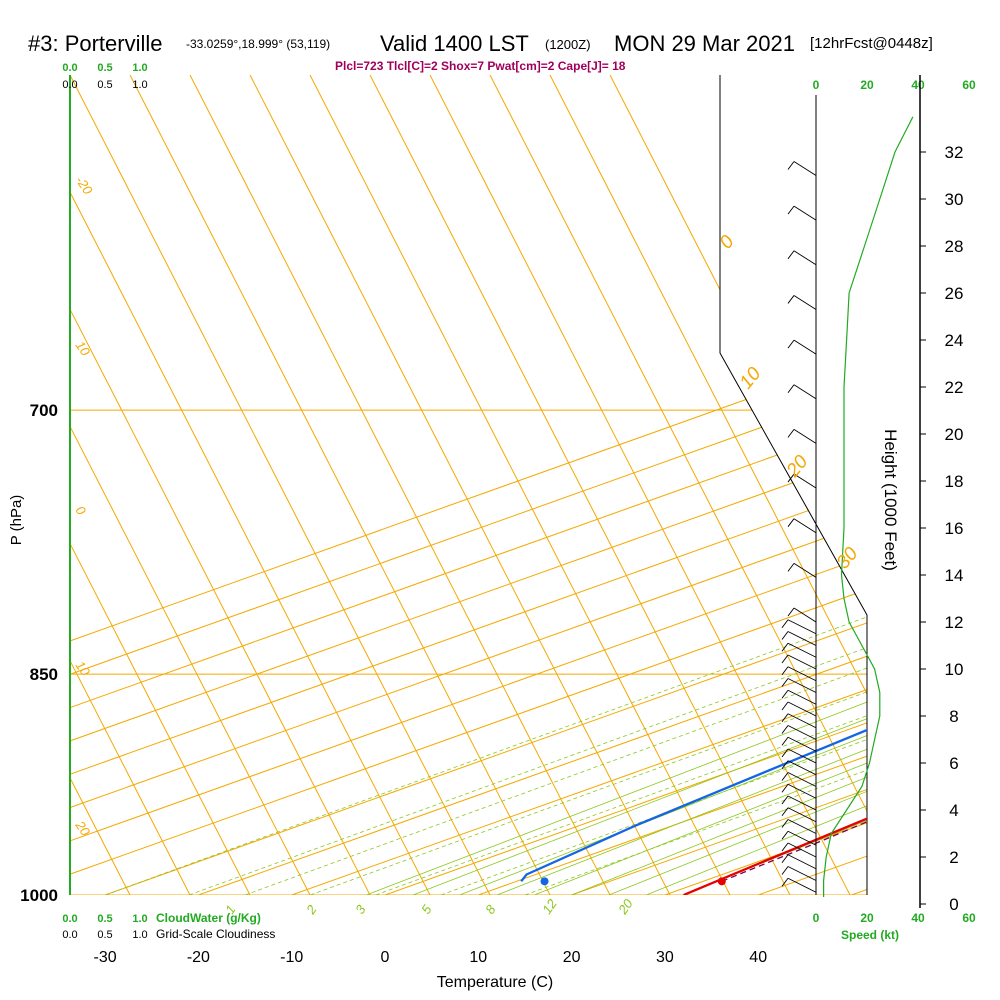 This screenshot has height=1000, width=1000. Describe the element at coordinates (848, 558) in the screenshot. I see `isotherm-label: 30` at that location.